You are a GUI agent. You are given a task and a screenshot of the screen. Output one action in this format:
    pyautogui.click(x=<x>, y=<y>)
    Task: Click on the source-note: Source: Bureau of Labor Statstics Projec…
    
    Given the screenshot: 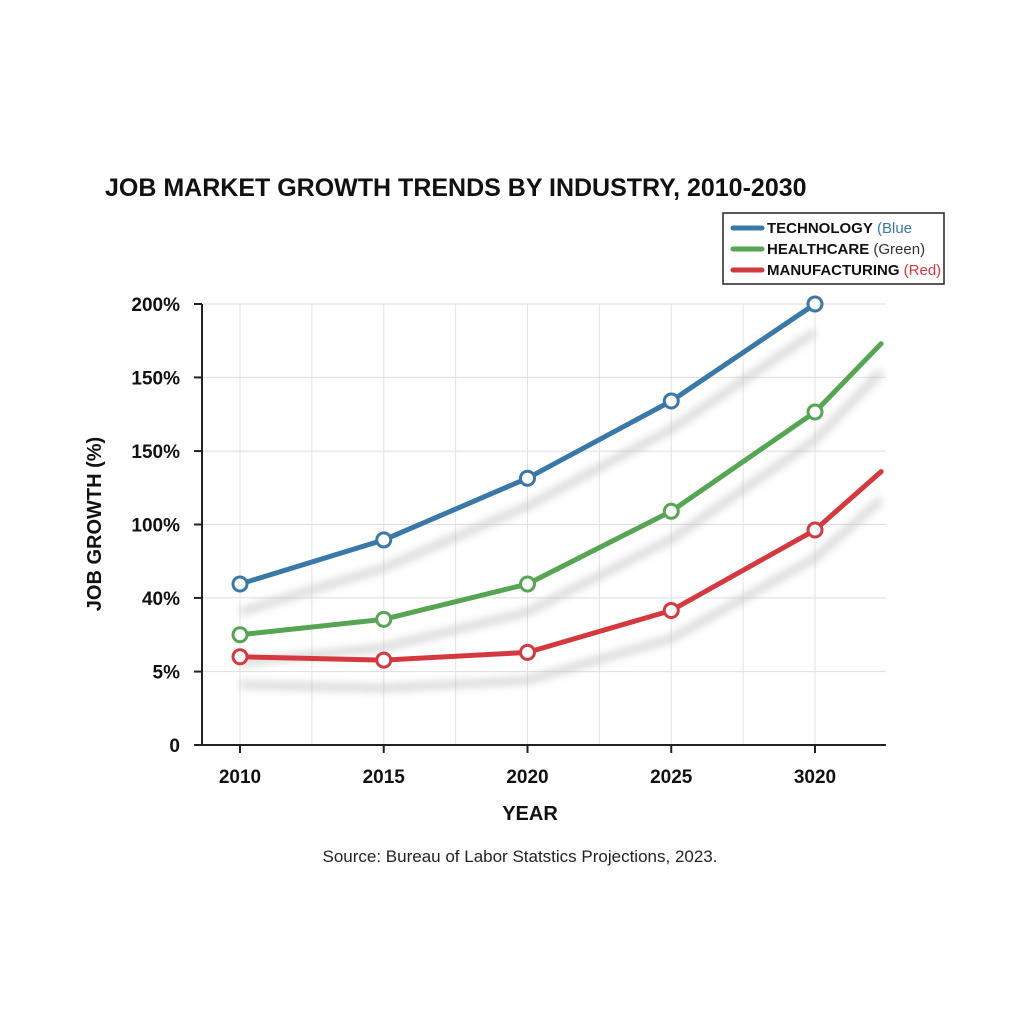 What is the action you would take?
    pyautogui.click(x=519, y=856)
    